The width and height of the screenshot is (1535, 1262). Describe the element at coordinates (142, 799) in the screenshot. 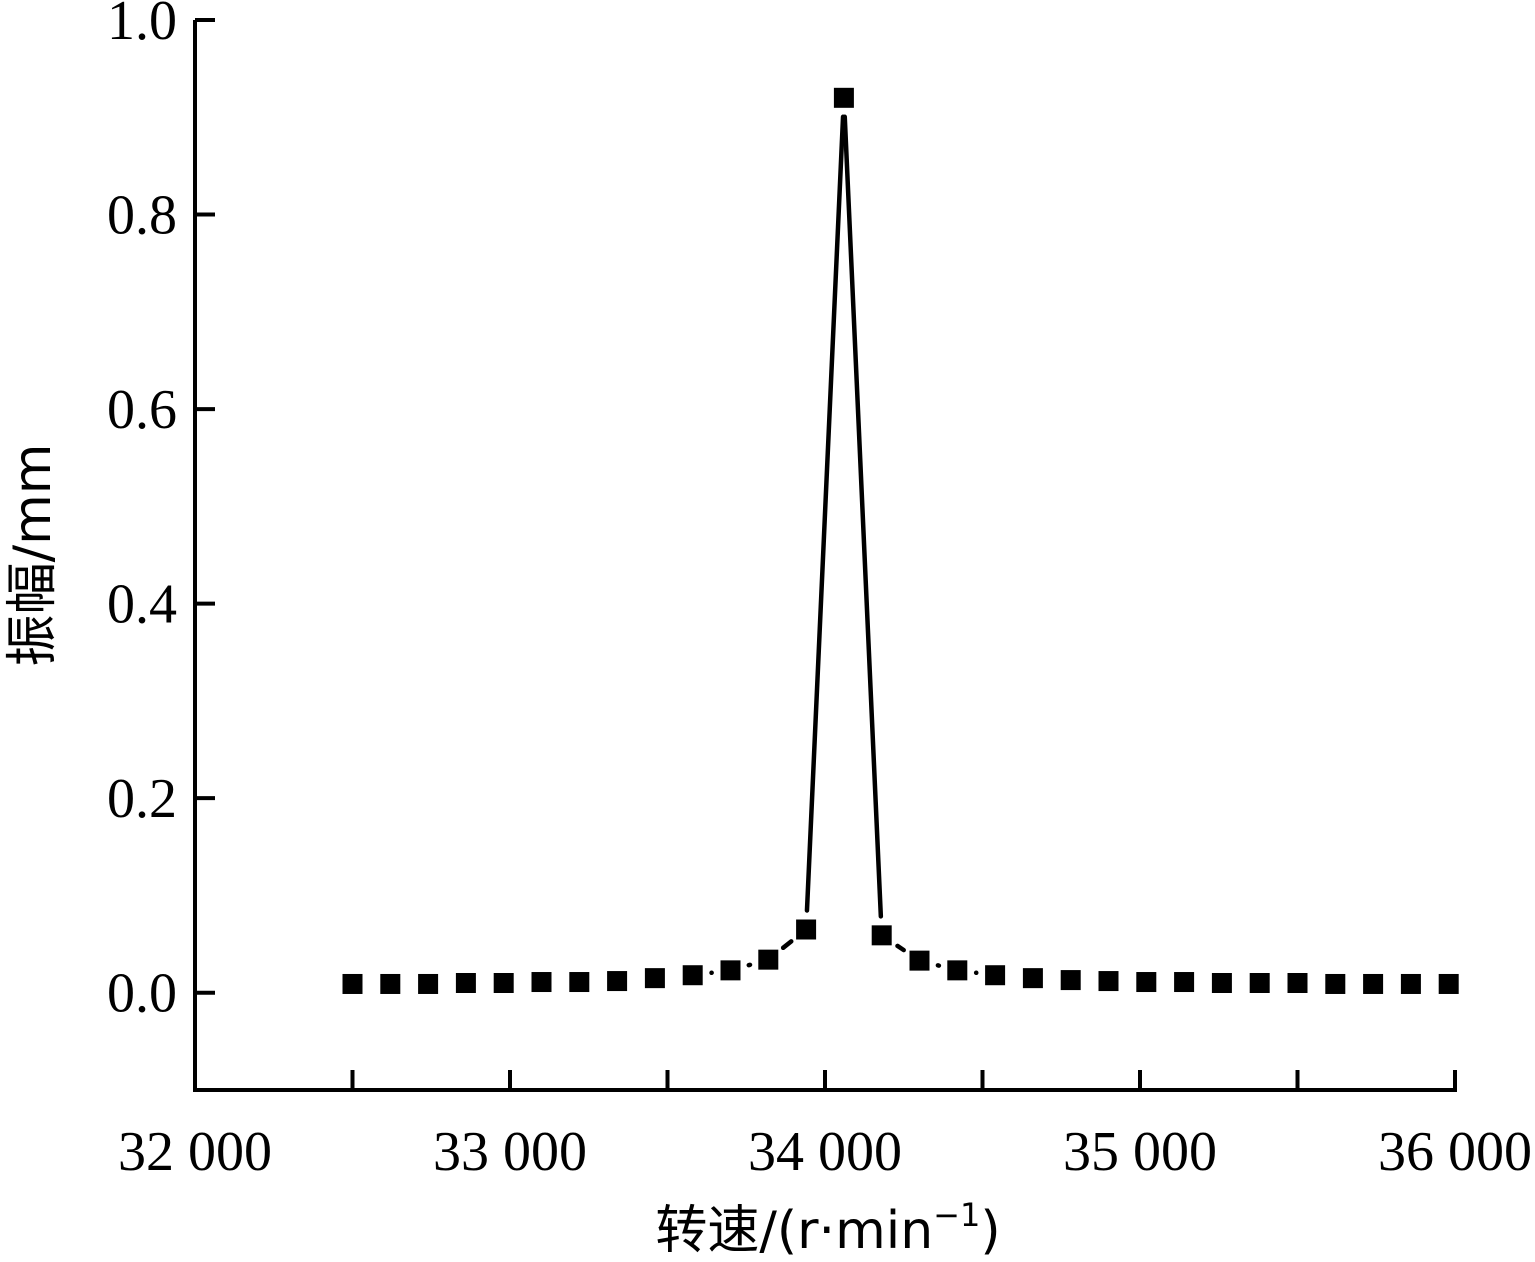

I see `y-tick-label: 0.2` at that location.